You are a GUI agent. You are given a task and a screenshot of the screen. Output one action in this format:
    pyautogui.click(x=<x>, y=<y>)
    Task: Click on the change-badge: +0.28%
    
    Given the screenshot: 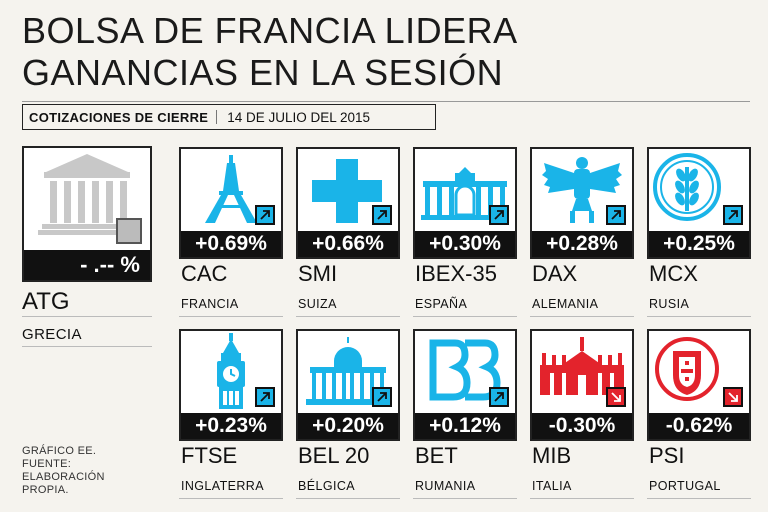 What is the action you would take?
    pyautogui.click(x=582, y=244)
    